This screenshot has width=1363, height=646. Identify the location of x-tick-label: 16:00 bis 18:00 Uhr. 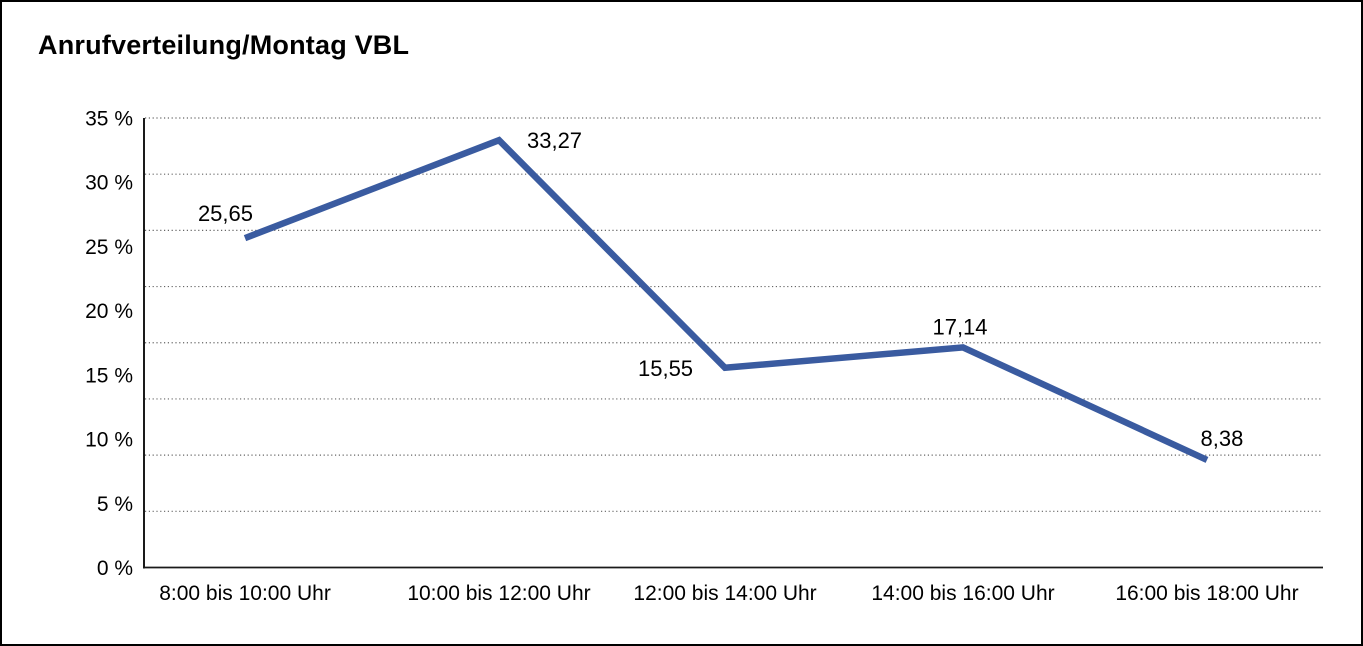
(1206, 593).